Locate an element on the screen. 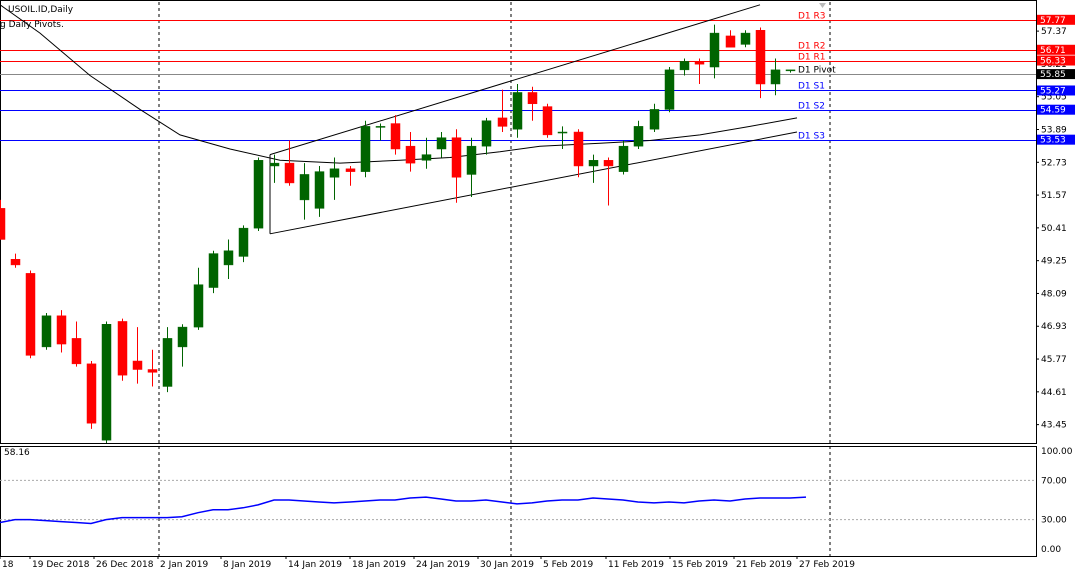 Image resolution: width=1075 pixels, height=573 pixels. pivot-name-label: D1 S1 is located at coordinates (811, 87).